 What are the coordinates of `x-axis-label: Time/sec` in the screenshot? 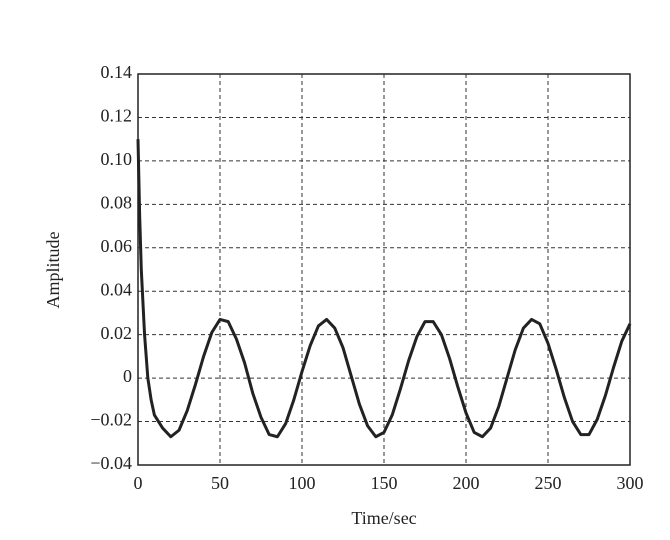 It's located at (383, 518).